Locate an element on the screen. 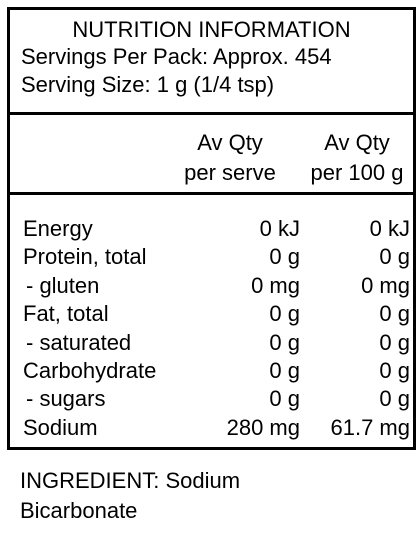 This screenshot has height=538, width=420. nutrient-name: - gluten is located at coordinates (63, 285).